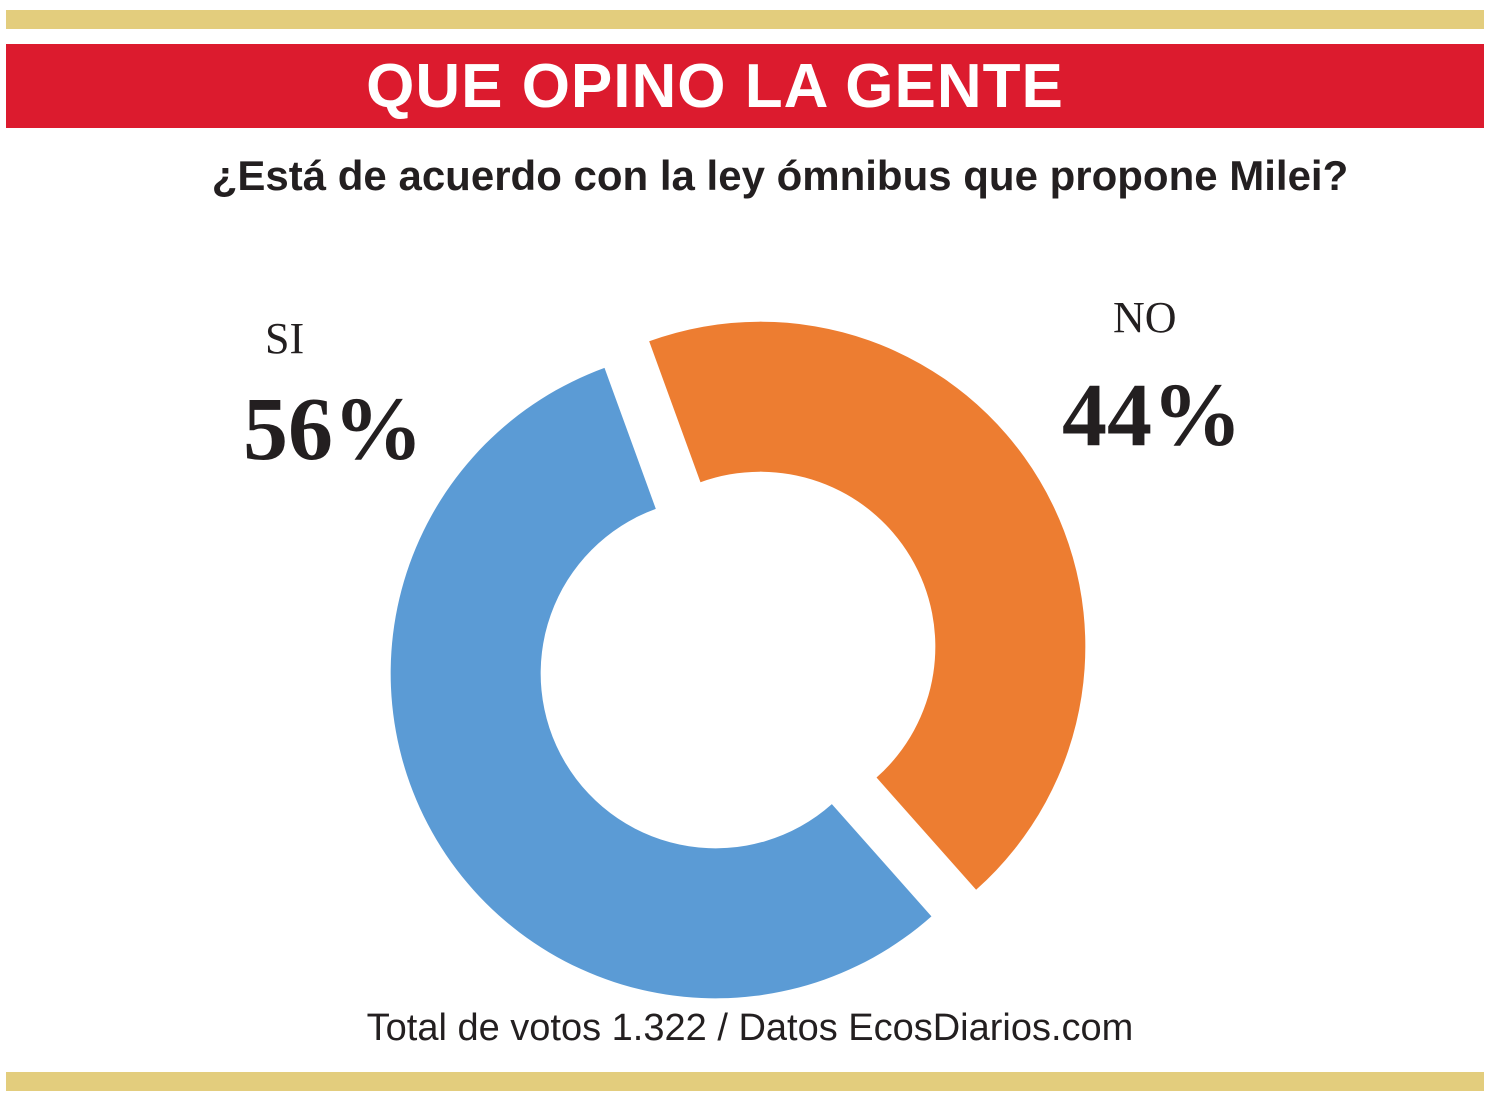  I want to click on donut-slice-no, so click(867, 605).